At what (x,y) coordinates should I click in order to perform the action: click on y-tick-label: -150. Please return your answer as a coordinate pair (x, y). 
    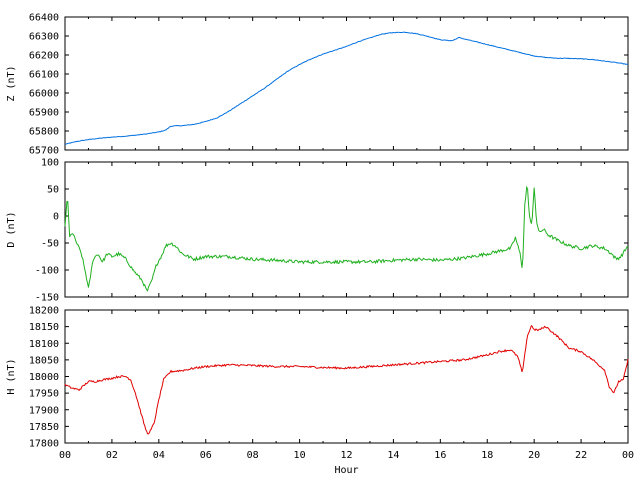
    Looking at the image, I should click on (47, 298).